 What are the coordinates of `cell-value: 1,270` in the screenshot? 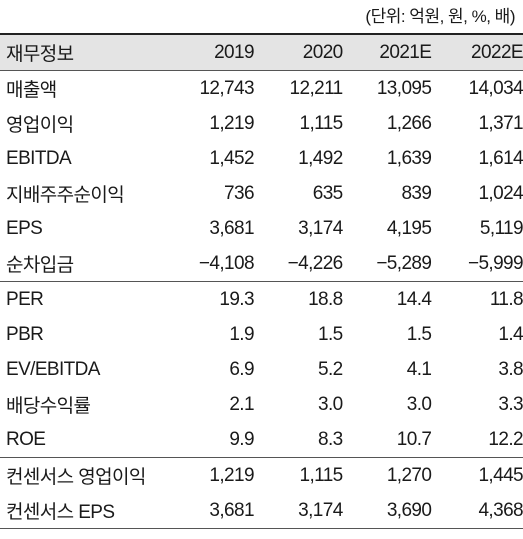 It's located at (387, 475).